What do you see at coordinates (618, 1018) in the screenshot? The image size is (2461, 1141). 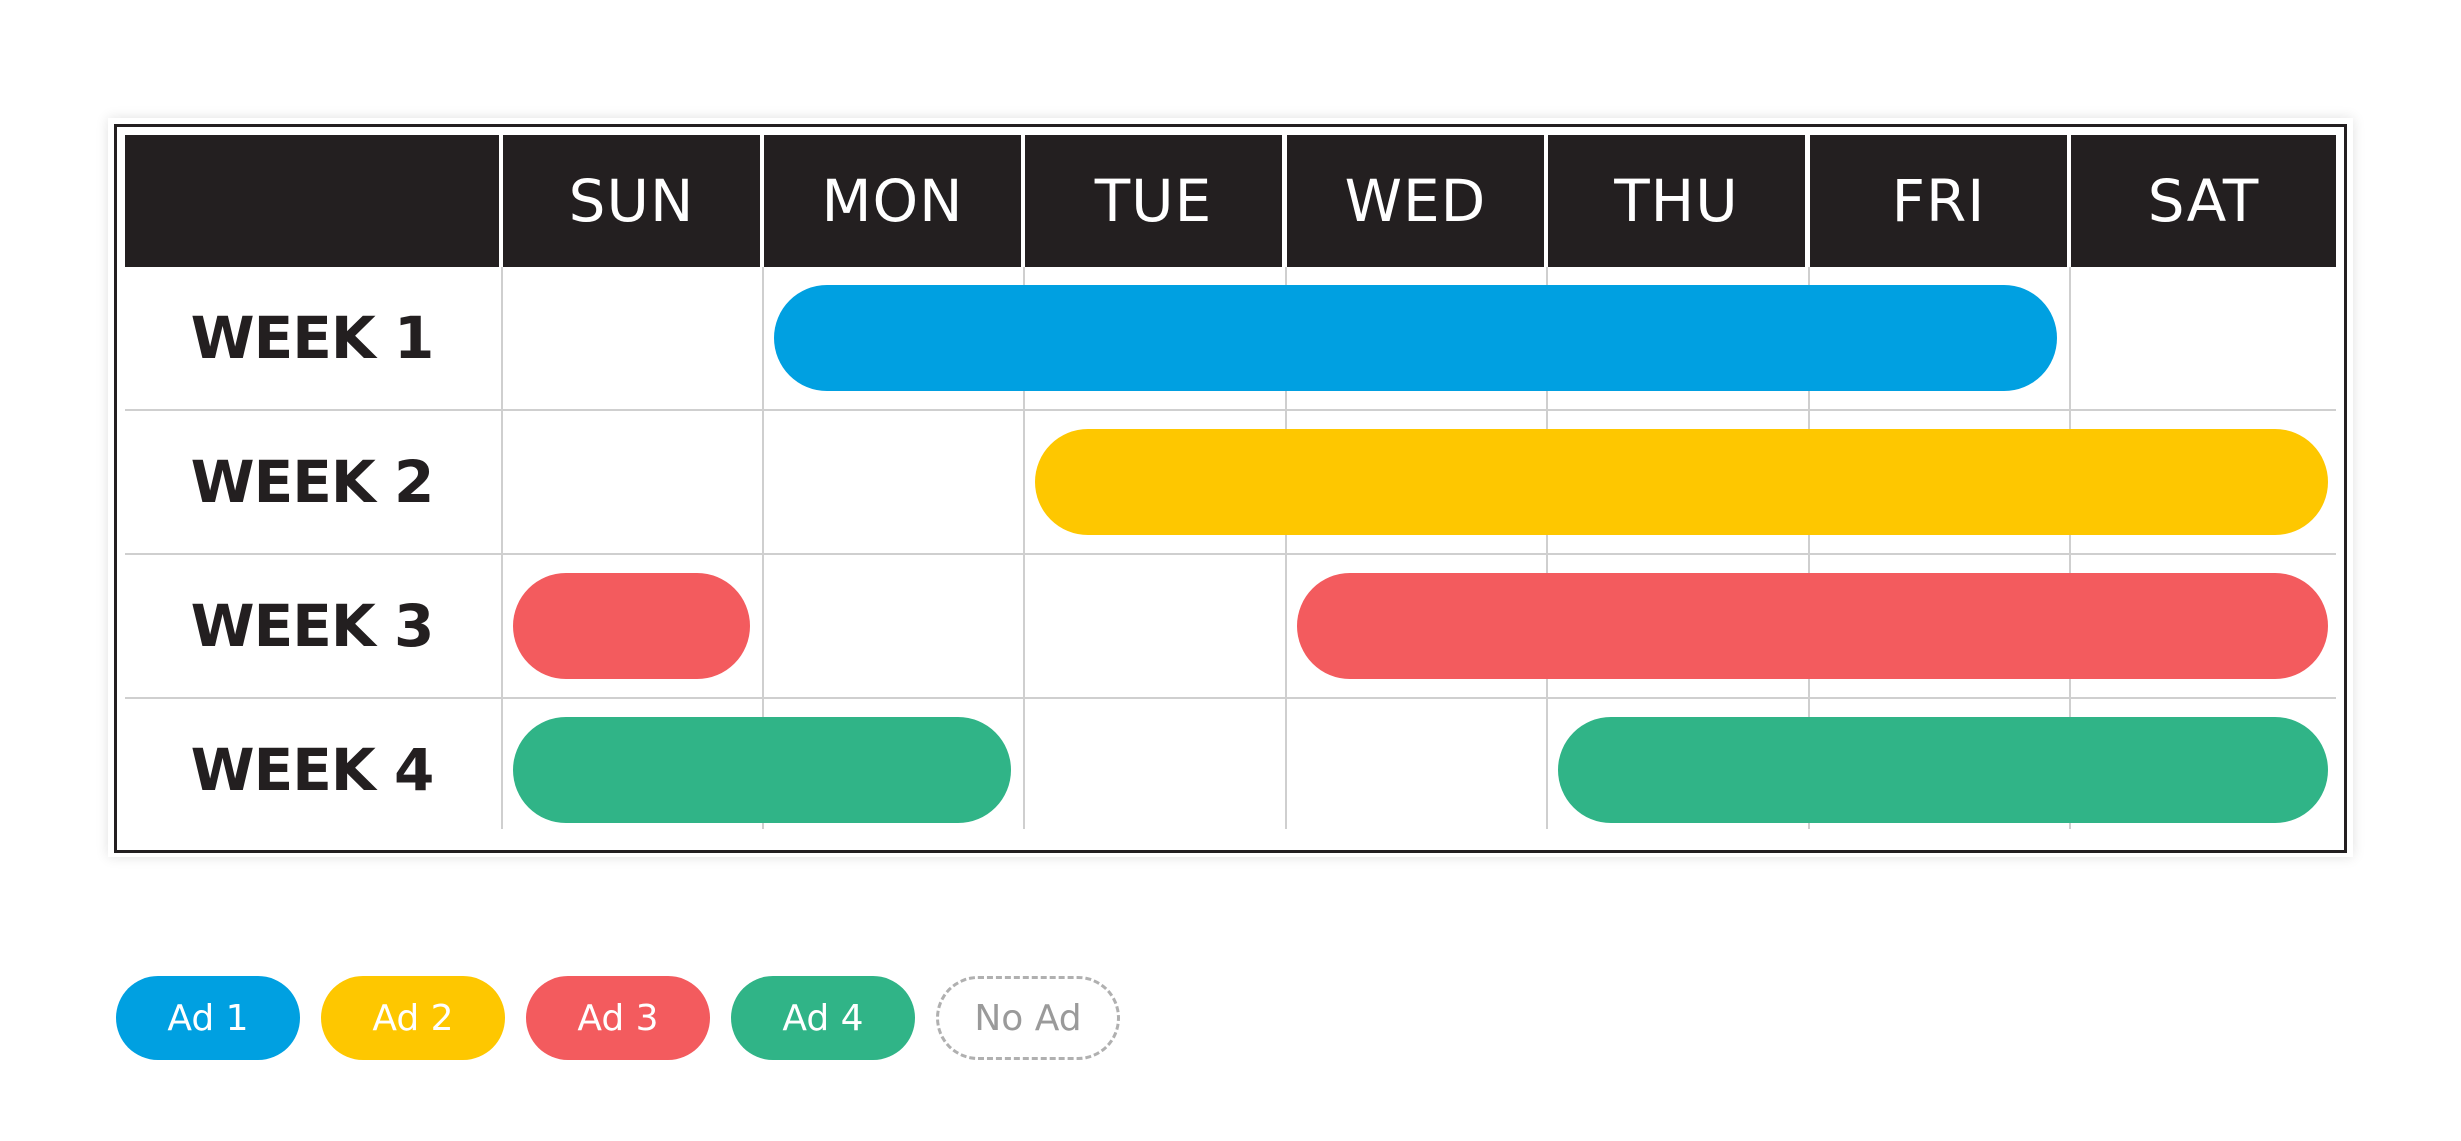 I see `legend-ad-3: Ad 3` at bounding box center [618, 1018].